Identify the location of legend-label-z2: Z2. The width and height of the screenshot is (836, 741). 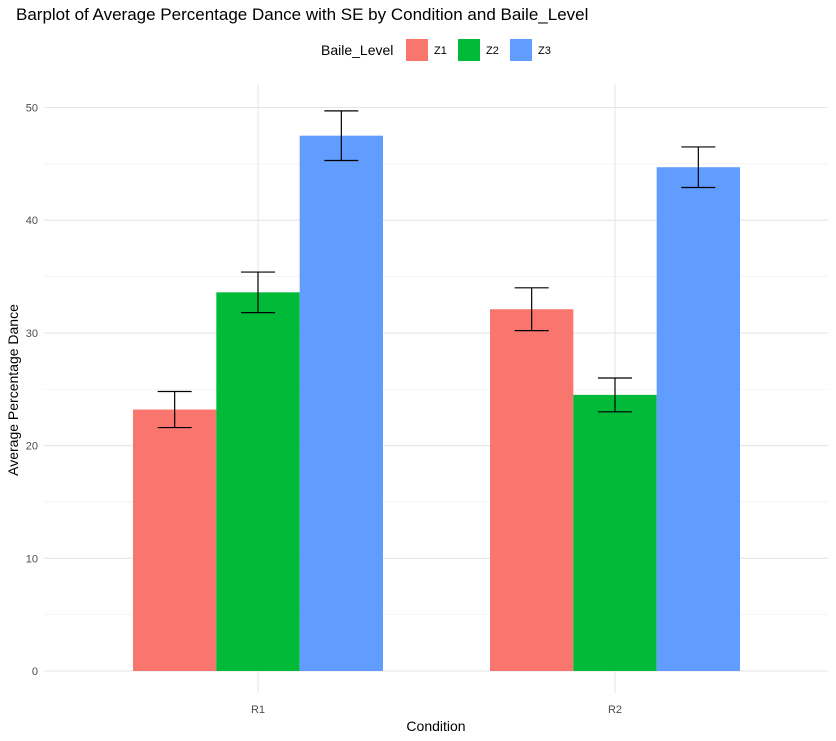
(492, 51).